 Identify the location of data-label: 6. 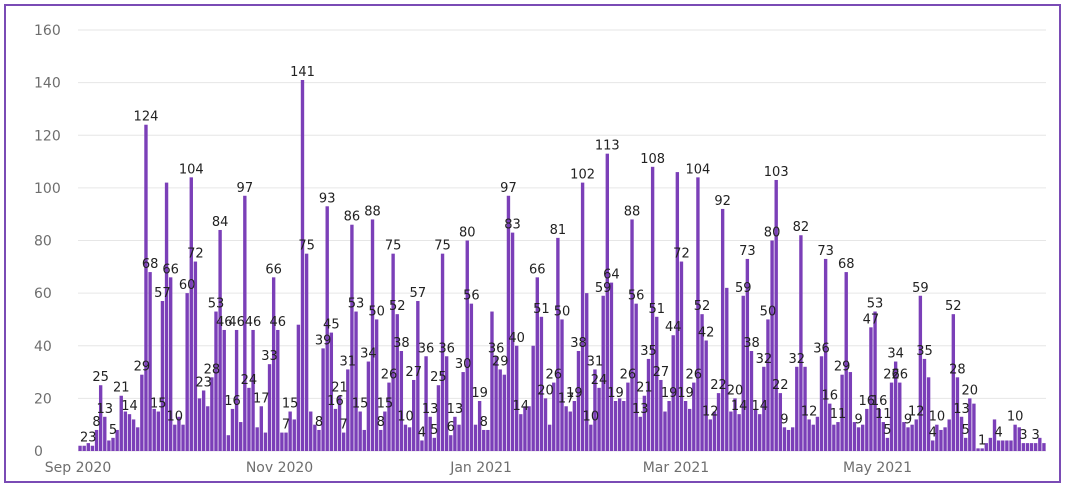
(451, 427).